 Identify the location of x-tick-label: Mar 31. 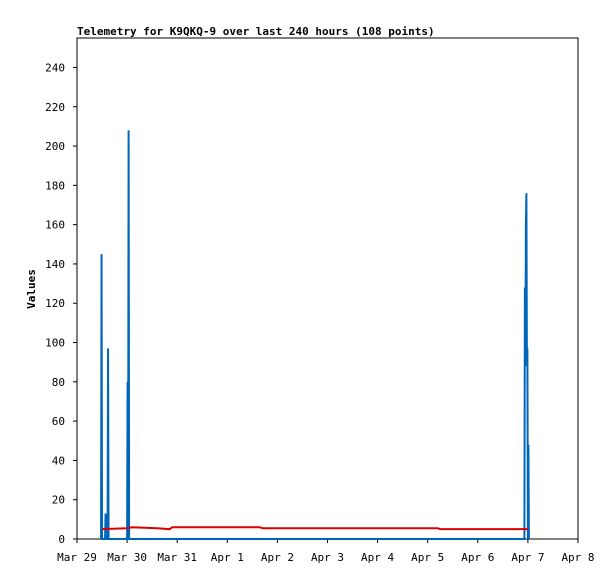
(177, 557).